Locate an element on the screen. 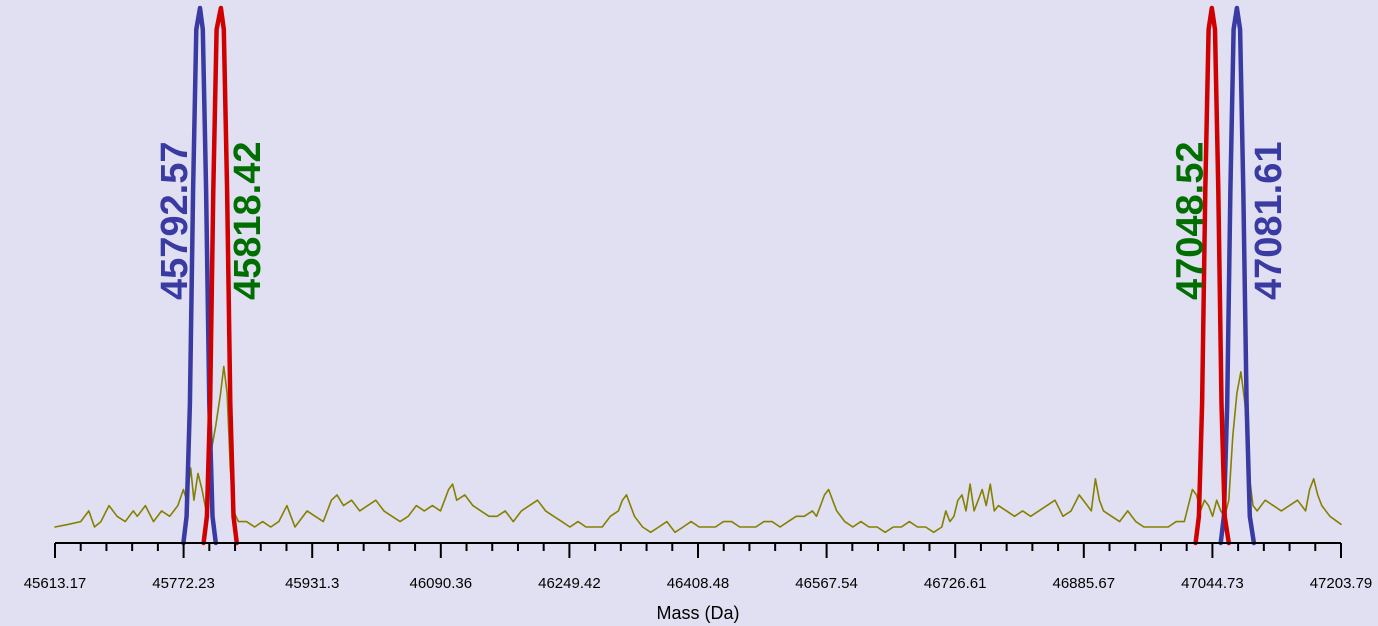 The image size is (1378, 626). x-tick-label: 46567.54 is located at coordinates (826, 583).